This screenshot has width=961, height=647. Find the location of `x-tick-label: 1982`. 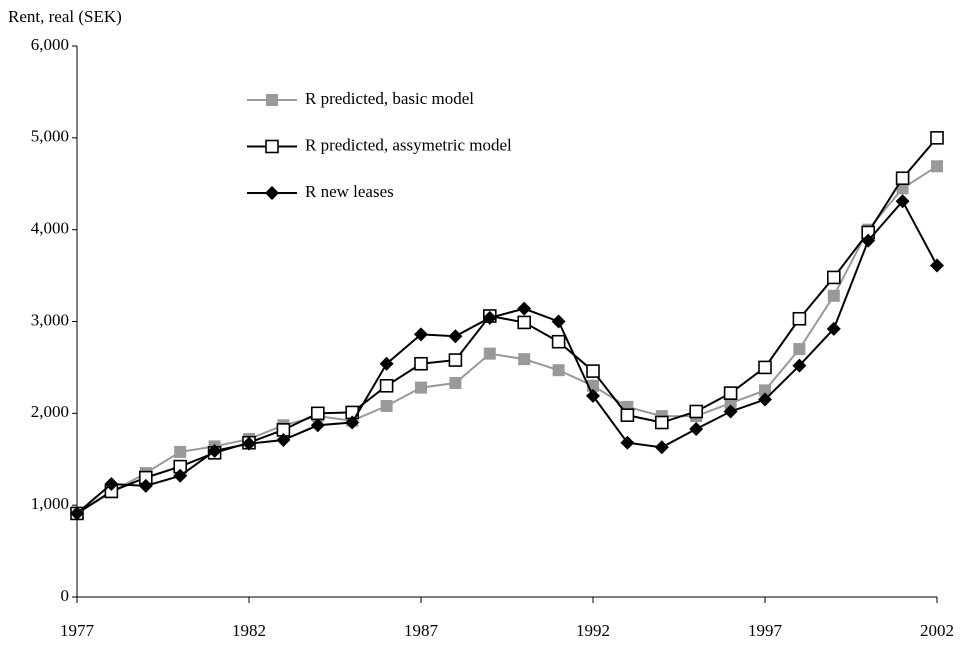

x-tick-label: 1982 is located at coordinates (249, 630).